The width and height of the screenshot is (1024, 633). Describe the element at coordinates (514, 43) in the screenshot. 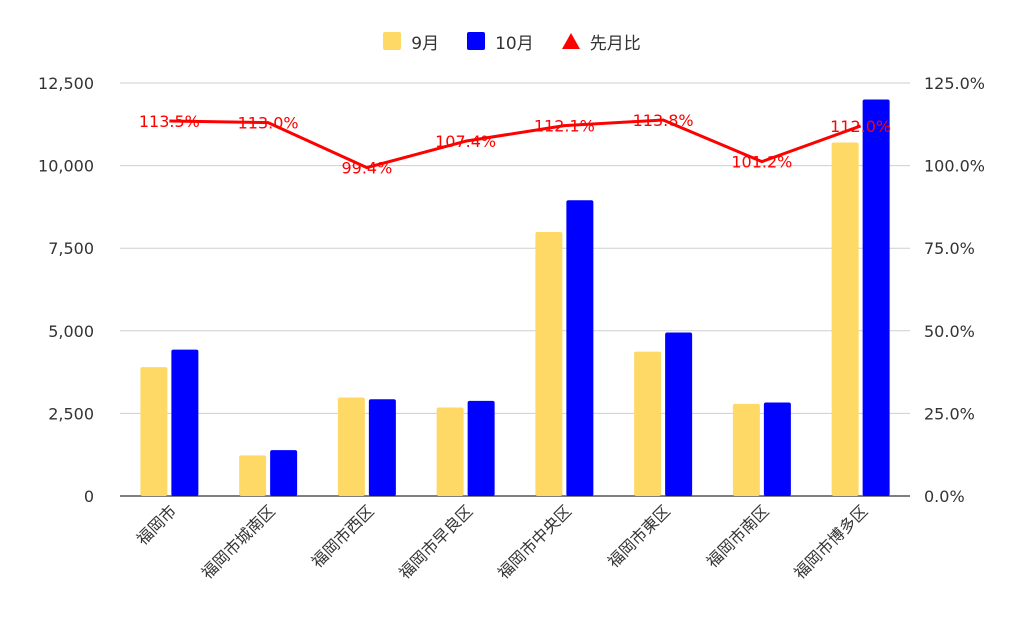

I see `legend-label-oct: 10月` at that location.